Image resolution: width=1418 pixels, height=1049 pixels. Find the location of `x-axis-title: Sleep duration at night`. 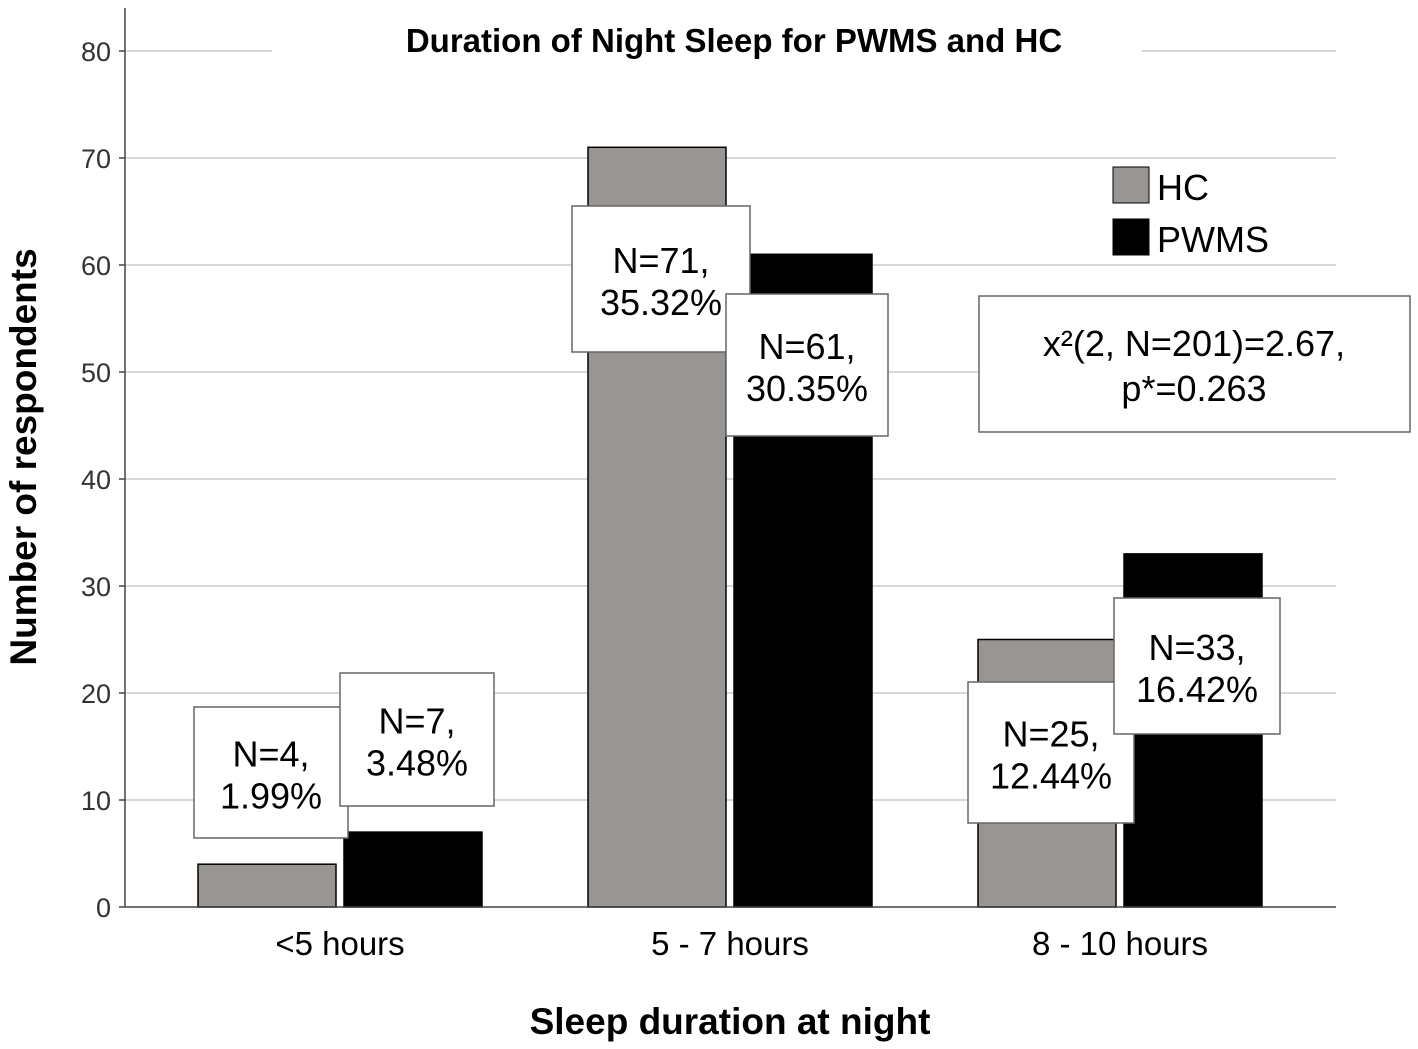

x-axis-title: Sleep duration at night is located at coordinates (730, 1021).